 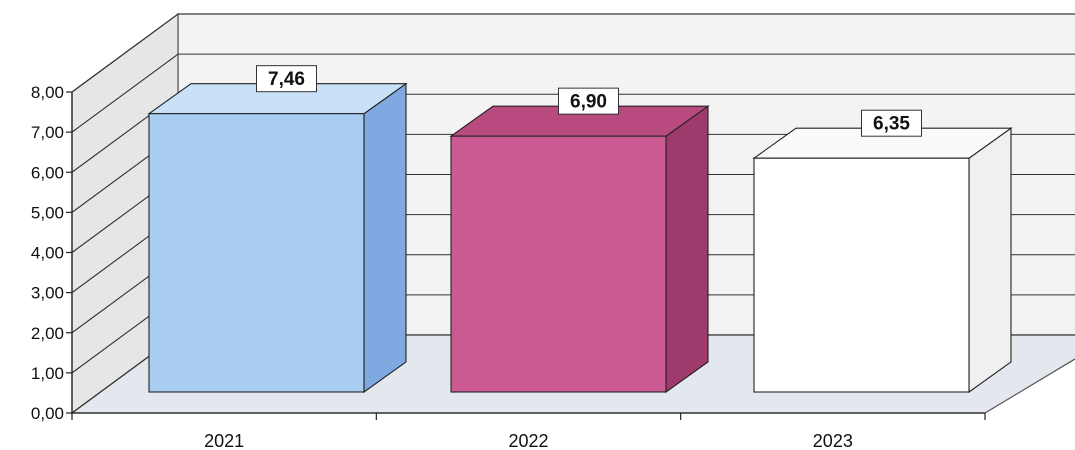 I want to click on category-label: 2021, so click(x=224, y=440).